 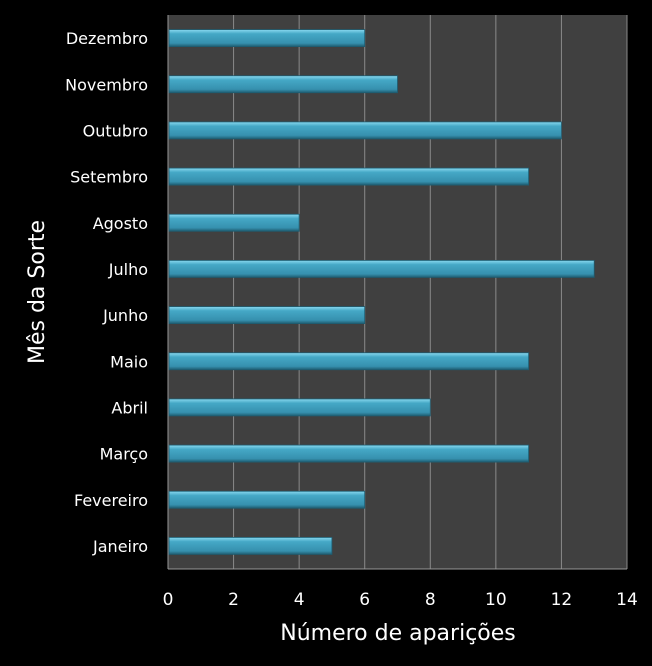 What do you see at coordinates (430, 600) in the screenshot?
I see `x-tick-label: 8` at bounding box center [430, 600].